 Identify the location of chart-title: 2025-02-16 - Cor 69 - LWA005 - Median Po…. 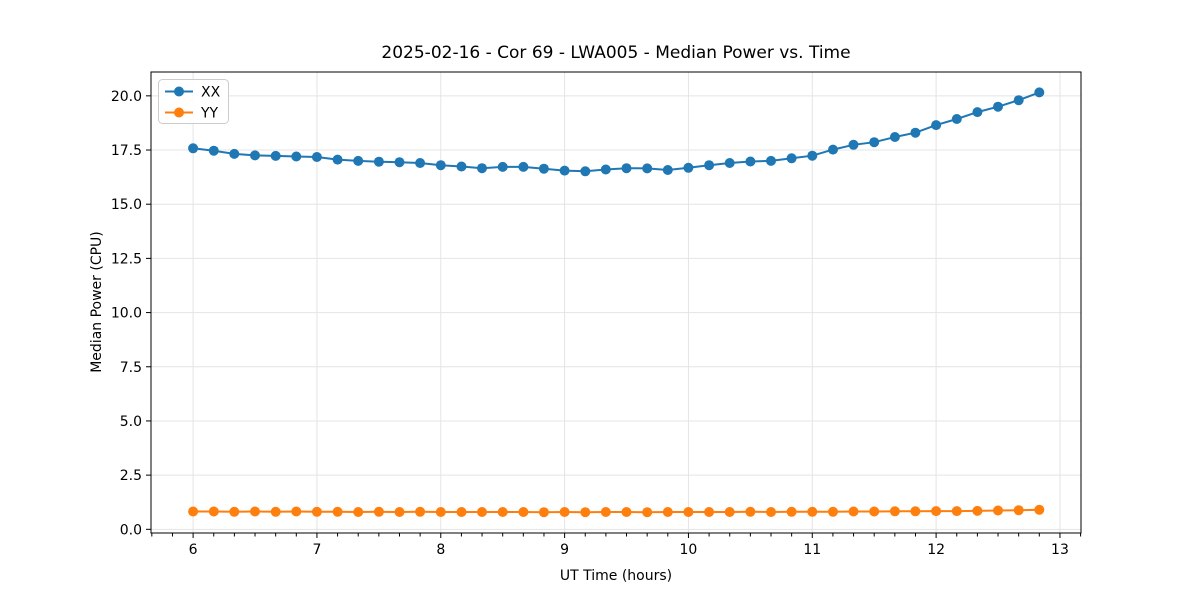
(616, 53).